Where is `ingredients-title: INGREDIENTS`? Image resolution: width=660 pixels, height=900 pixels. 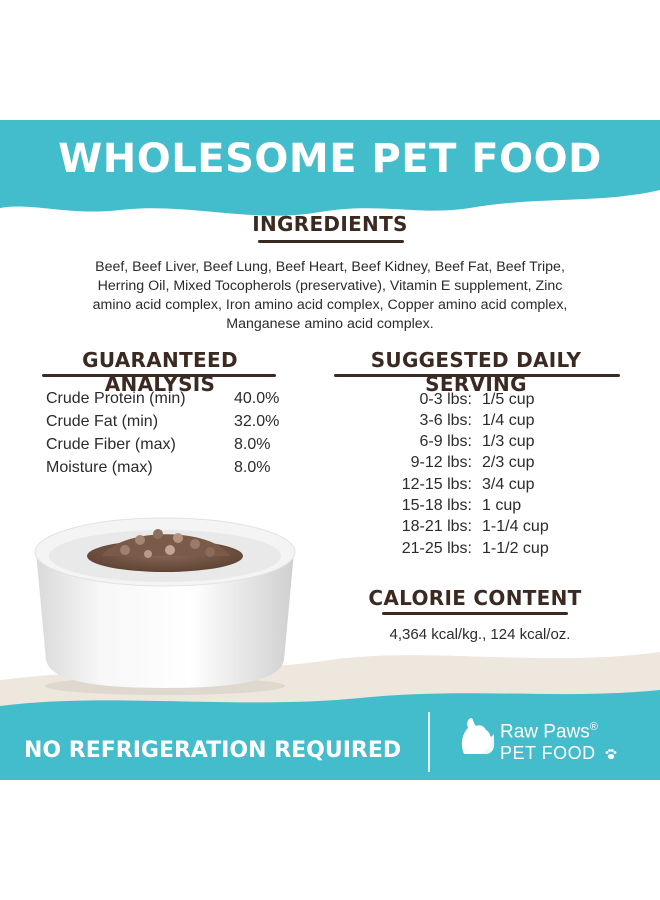 ingredients-title: INGREDIENTS is located at coordinates (330, 224).